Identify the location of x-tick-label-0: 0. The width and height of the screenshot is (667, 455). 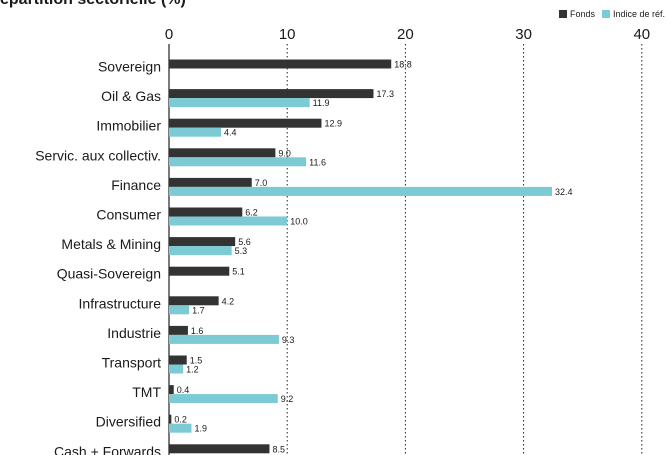
(169, 34).